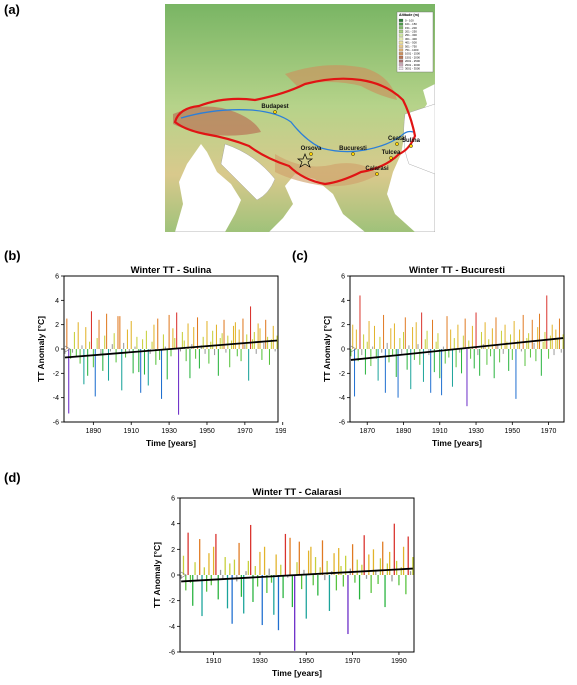 The width and height of the screenshot is (577, 685). Describe the element at coordinates (377, 174) in the screenshot. I see `place-marker` at that location.